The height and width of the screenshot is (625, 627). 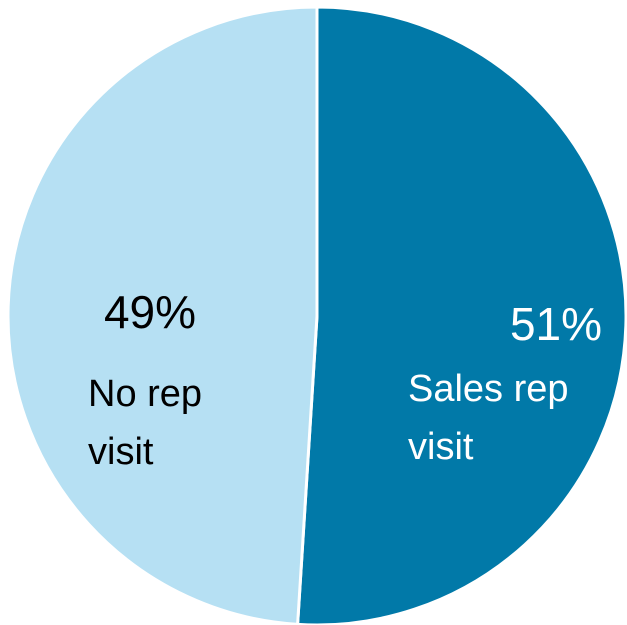 What do you see at coordinates (150, 312) in the screenshot?
I see `slice-value-label: 49%` at bounding box center [150, 312].